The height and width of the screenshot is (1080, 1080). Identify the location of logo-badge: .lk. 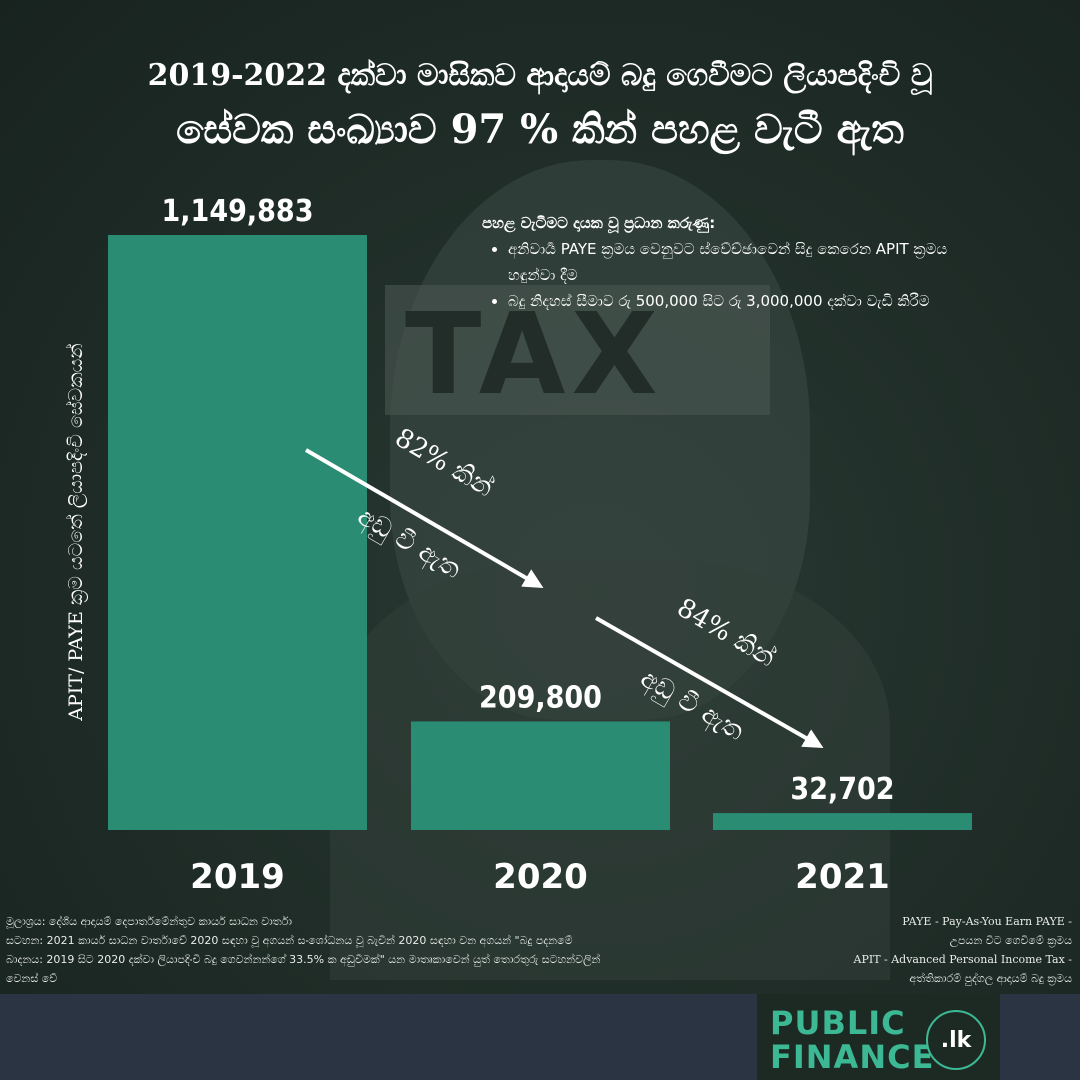
(956, 1040).